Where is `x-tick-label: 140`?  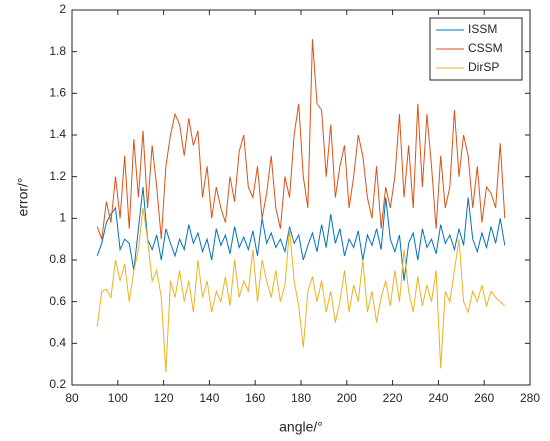 x-tick-label: 140 is located at coordinates (209, 398).